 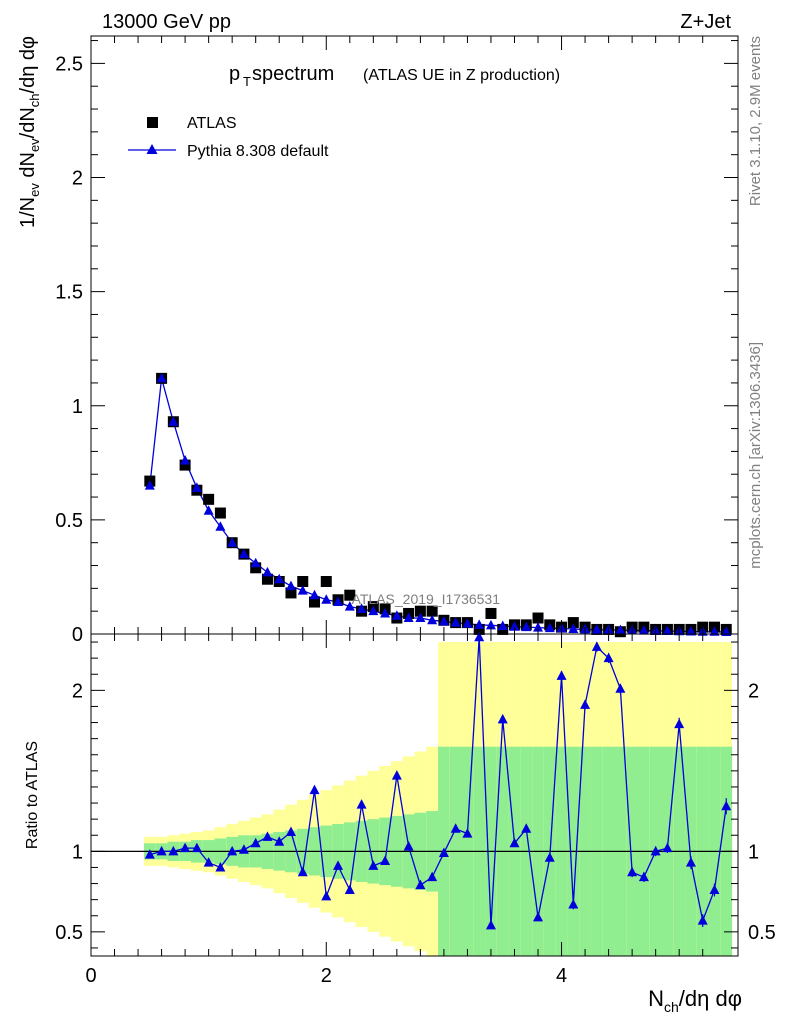 What do you see at coordinates (29, 132) in the screenshot?
I see `y-axis-label: 1/Nev dNev/dNch/dη dφ` at bounding box center [29, 132].